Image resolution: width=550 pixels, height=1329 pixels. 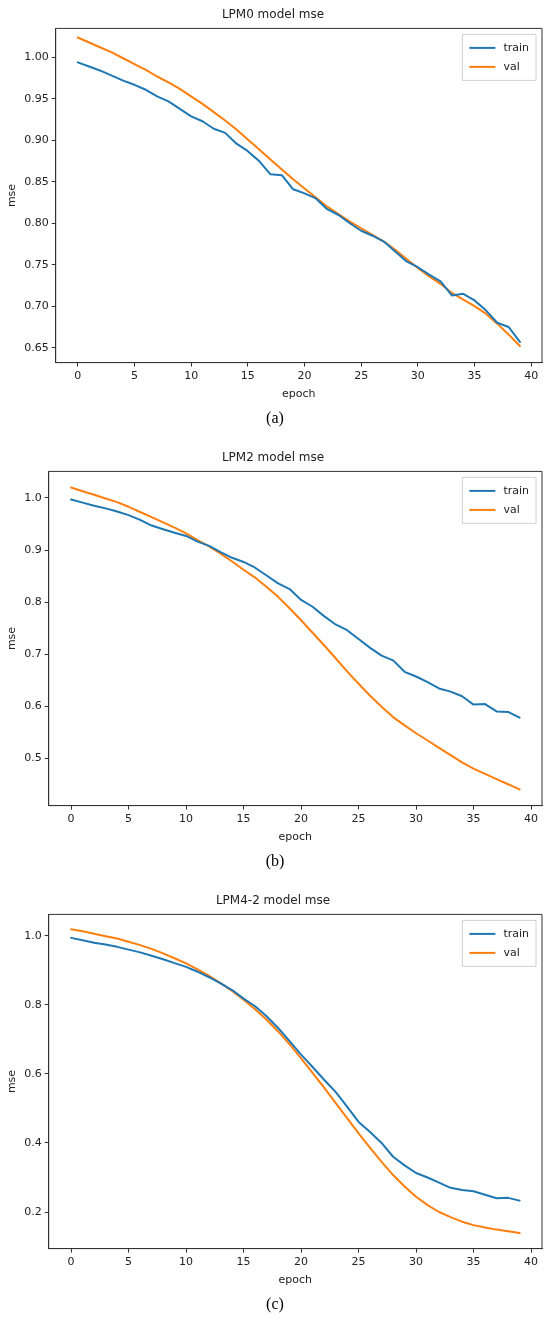 I want to click on chart-title: LPM2 model mse, so click(x=273, y=457).